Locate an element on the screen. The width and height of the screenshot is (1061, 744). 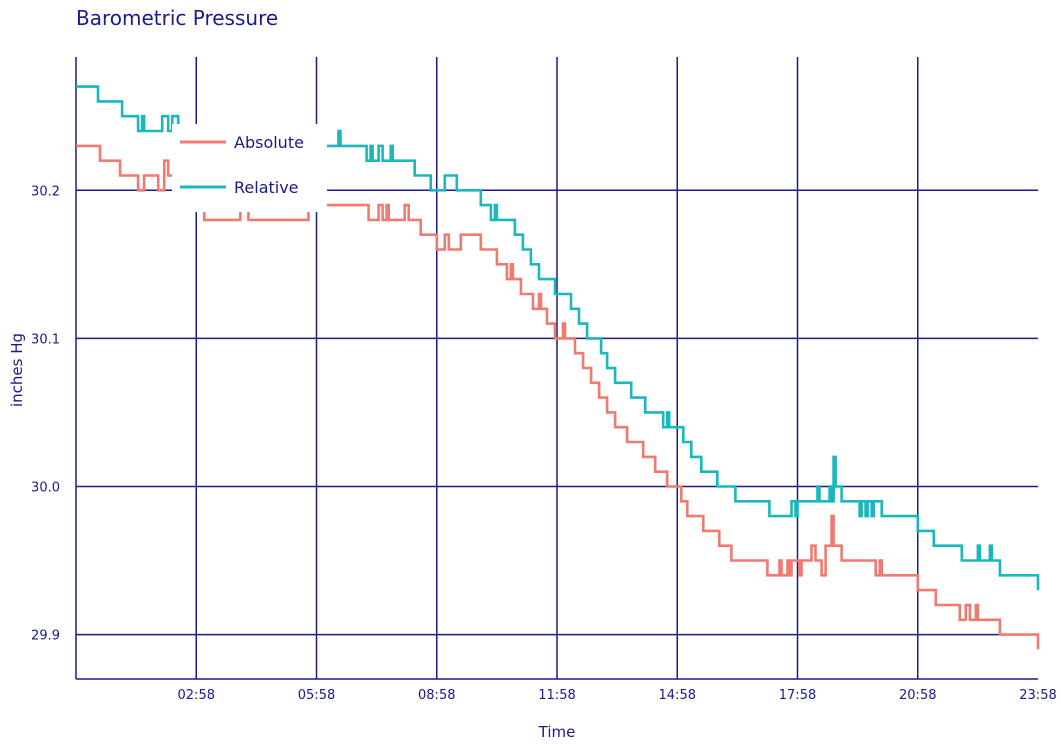
y-tick-label: 30.1 is located at coordinates (45, 339).